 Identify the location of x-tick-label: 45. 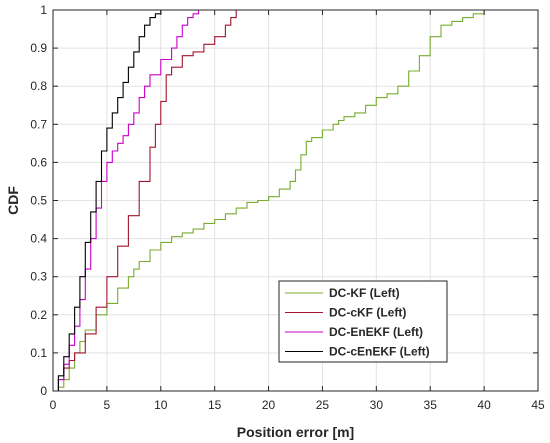
(538, 405).